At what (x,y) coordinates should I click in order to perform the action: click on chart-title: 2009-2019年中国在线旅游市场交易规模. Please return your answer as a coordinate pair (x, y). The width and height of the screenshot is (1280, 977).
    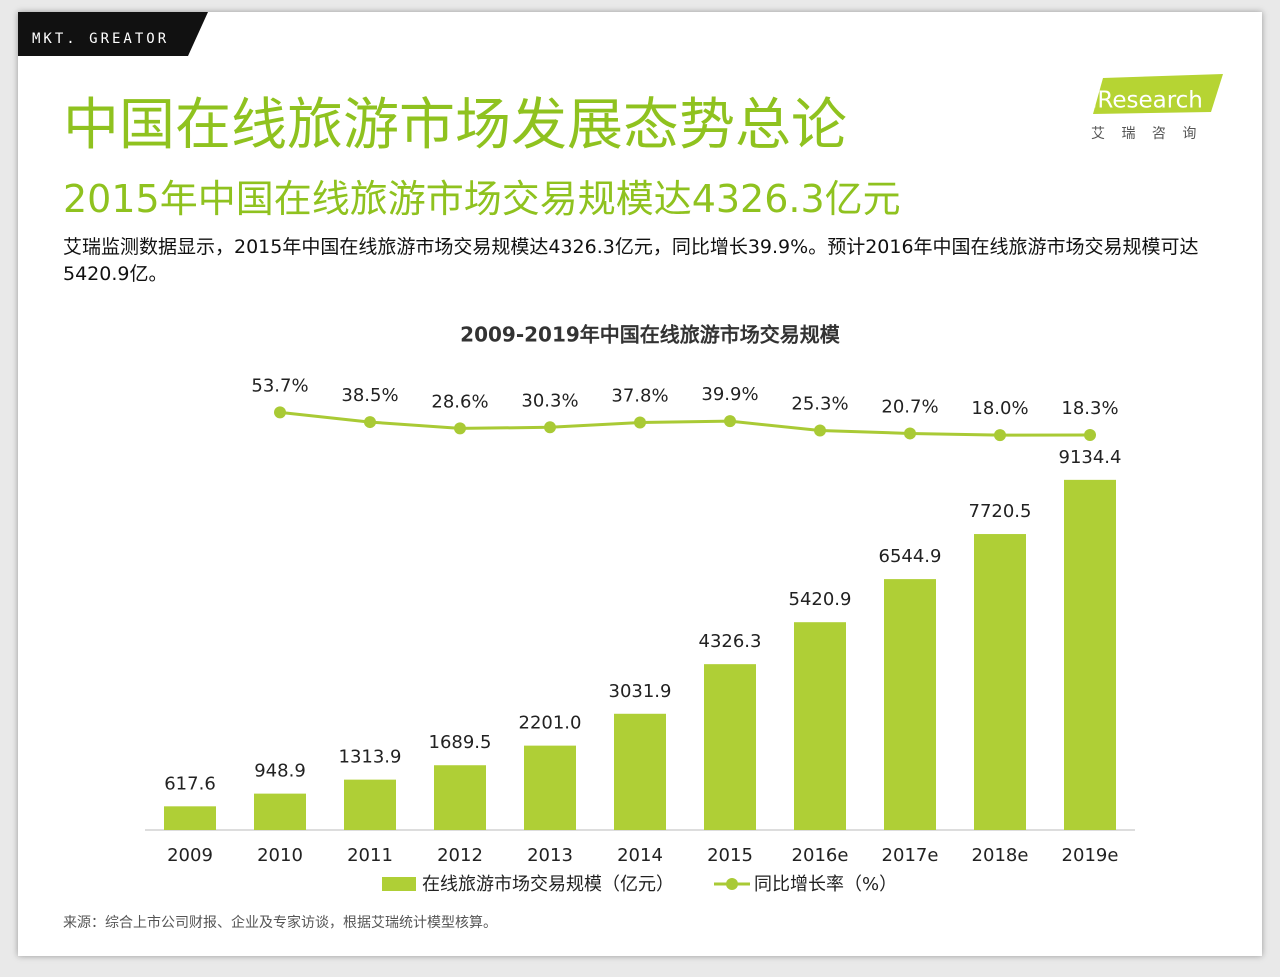
    Looking at the image, I should click on (650, 335).